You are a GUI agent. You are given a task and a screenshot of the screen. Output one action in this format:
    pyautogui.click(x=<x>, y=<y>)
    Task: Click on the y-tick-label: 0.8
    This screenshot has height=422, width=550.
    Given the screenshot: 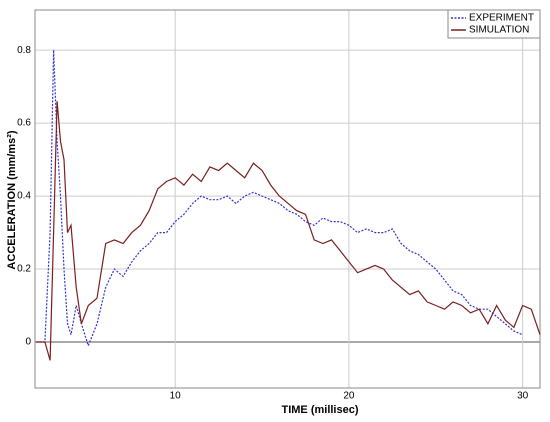 What is the action you would take?
    pyautogui.click(x=24, y=50)
    